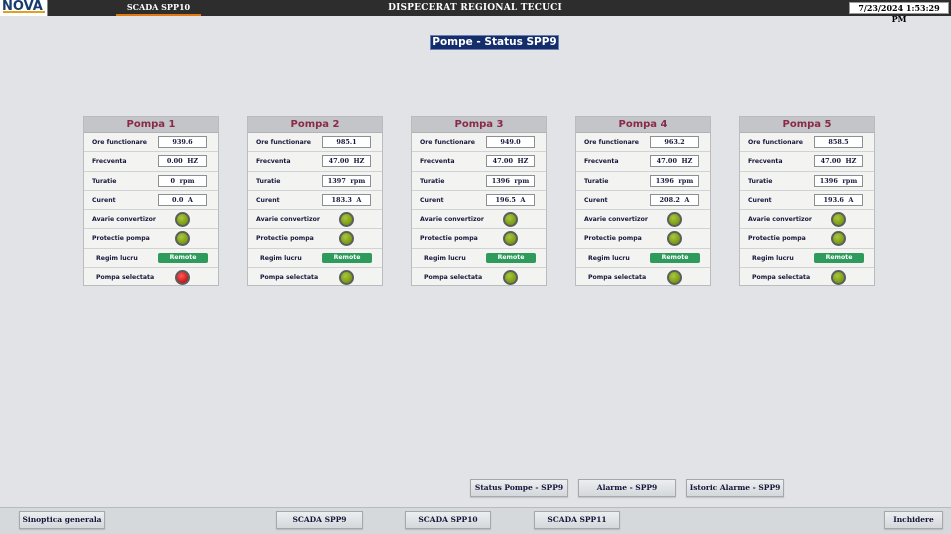  I want to click on pump-row-ore: Ore functionare 939.6, so click(151, 143).